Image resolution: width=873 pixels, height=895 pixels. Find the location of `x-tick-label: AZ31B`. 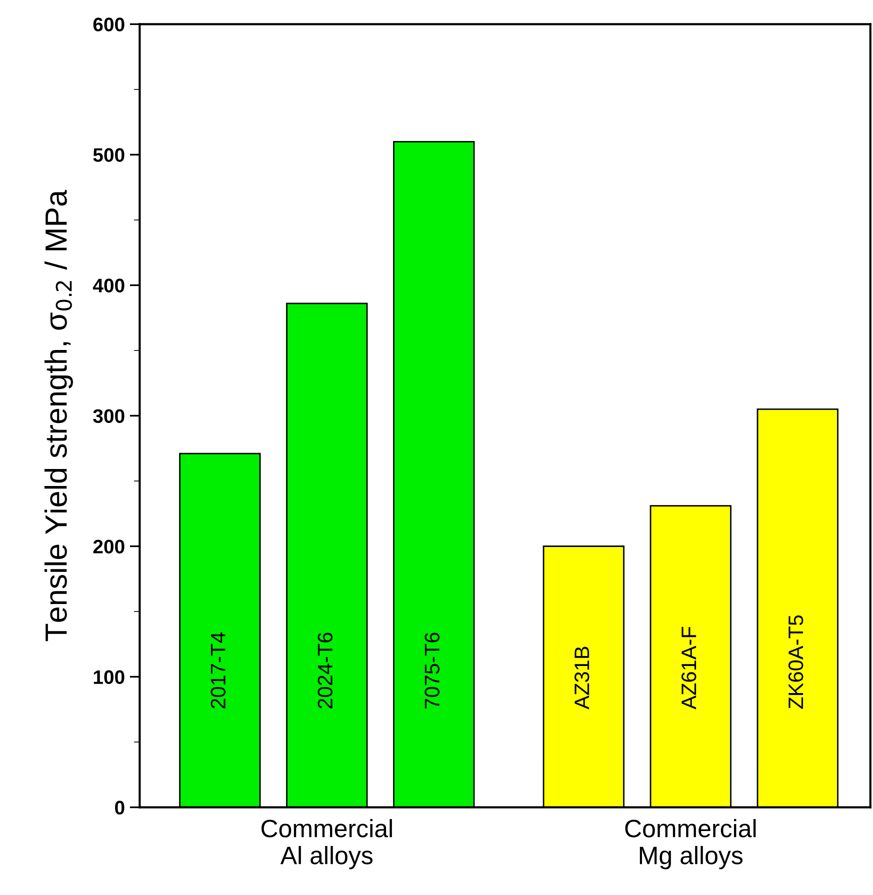

x-tick-label: AZ31B is located at coordinates (582, 678).